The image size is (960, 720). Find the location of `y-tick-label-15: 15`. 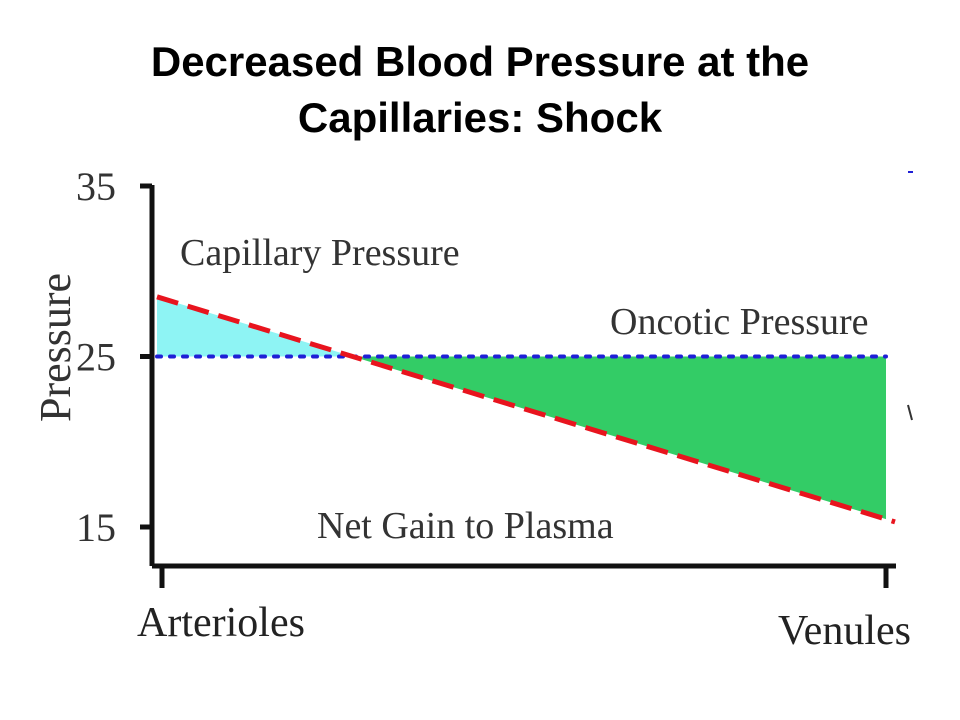

y-tick-label-15: 15 is located at coordinates (96, 527).